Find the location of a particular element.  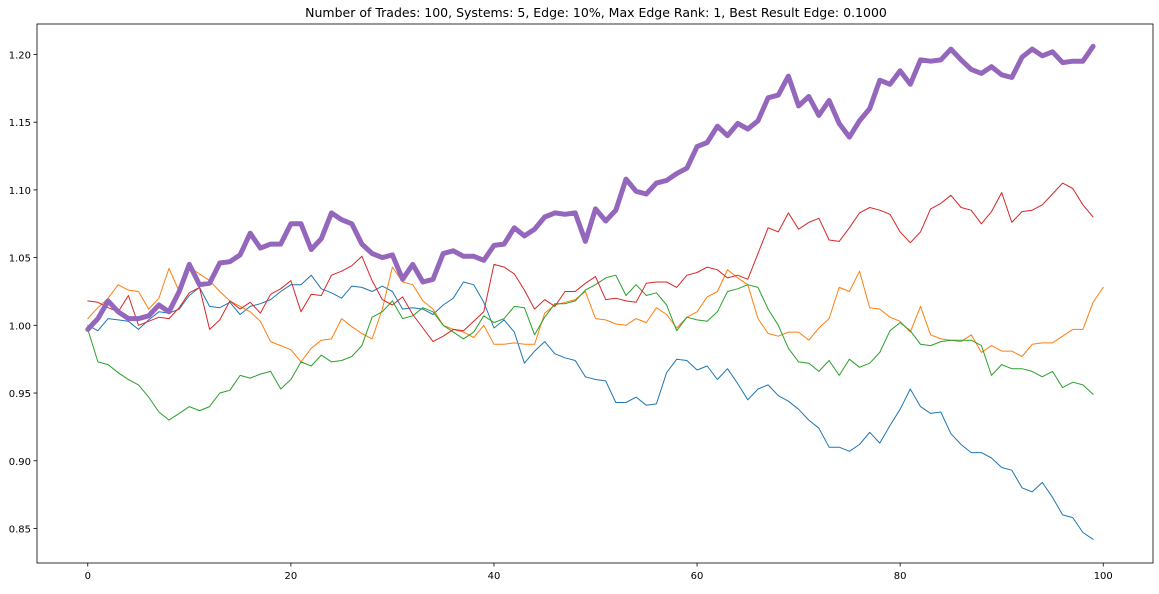

y-tick-label: 0.85 is located at coordinates (20, 529).